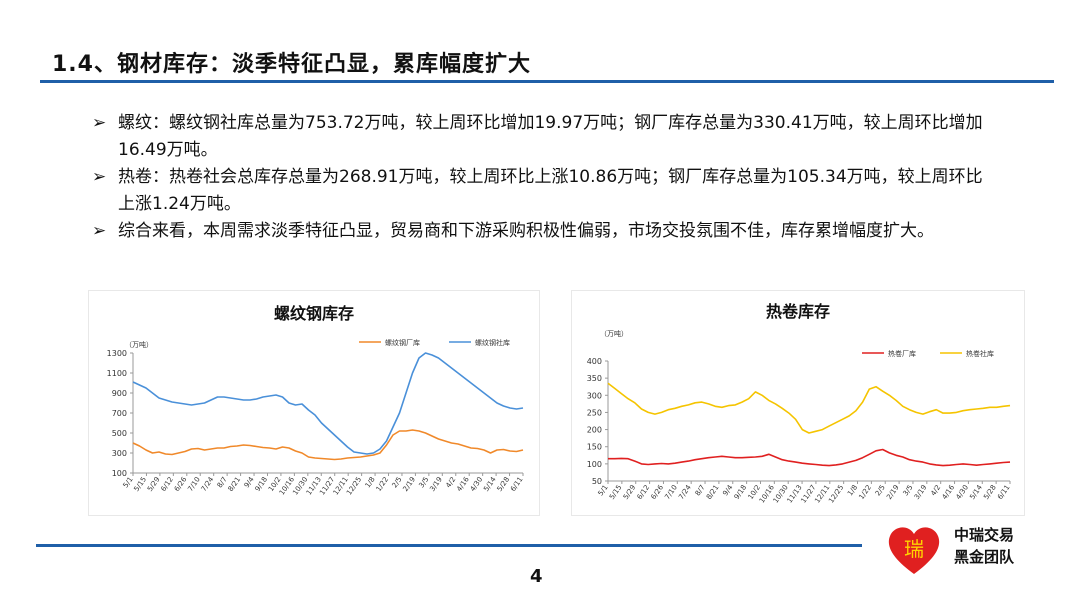  I want to click on legend-label: 螺纹钢厂库, so click(402, 342).